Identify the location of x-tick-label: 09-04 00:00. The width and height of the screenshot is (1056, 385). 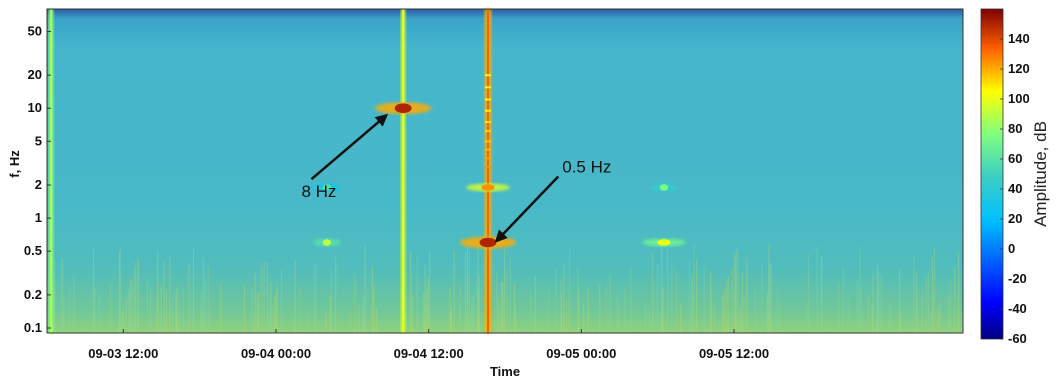
(276, 353).